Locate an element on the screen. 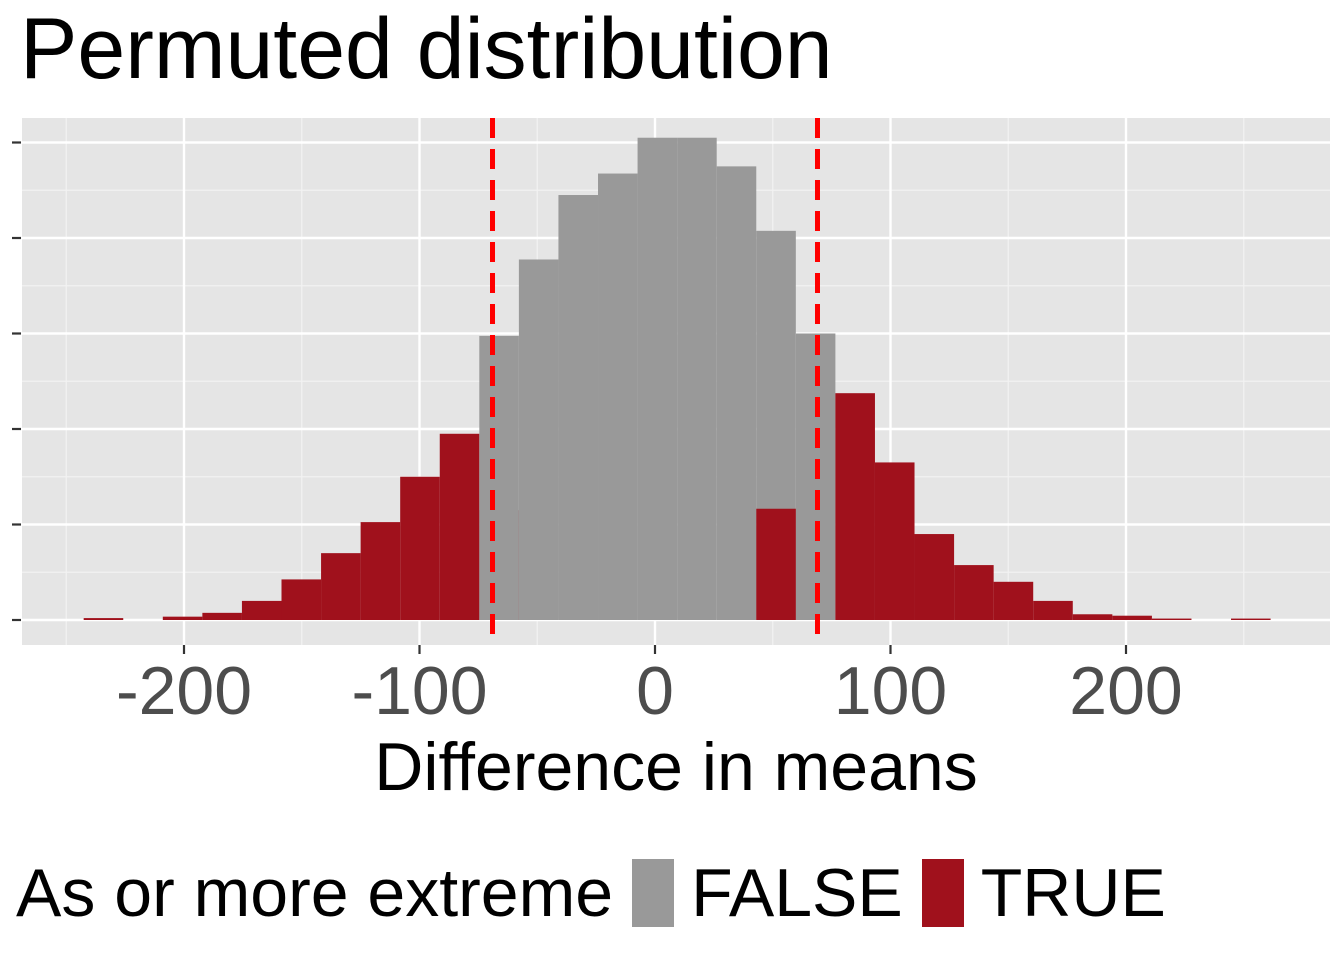  x-tick-label: -100 is located at coordinates (419, 691).